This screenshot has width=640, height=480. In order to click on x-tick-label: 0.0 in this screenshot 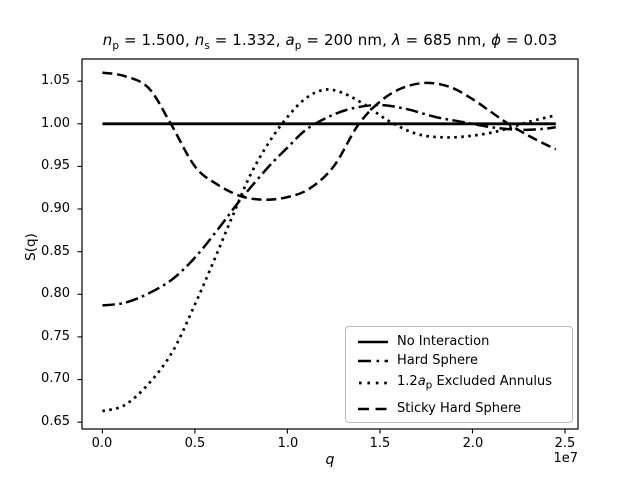, I will do `click(102, 443)`.